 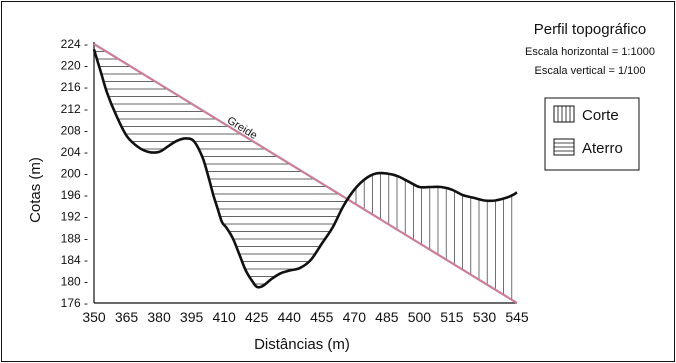 I want to click on chart-subtitle-horizontal: Escala horizontal = 1:1000, so click(x=590, y=52).